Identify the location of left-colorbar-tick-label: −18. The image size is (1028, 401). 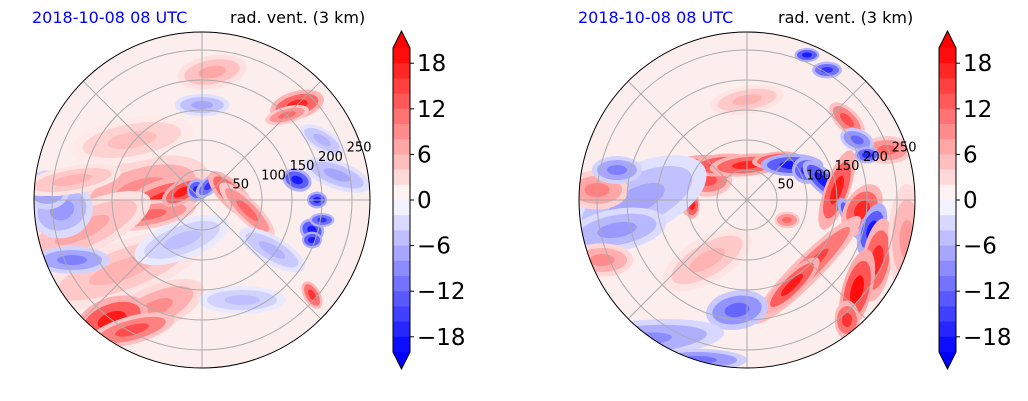
(441, 338).